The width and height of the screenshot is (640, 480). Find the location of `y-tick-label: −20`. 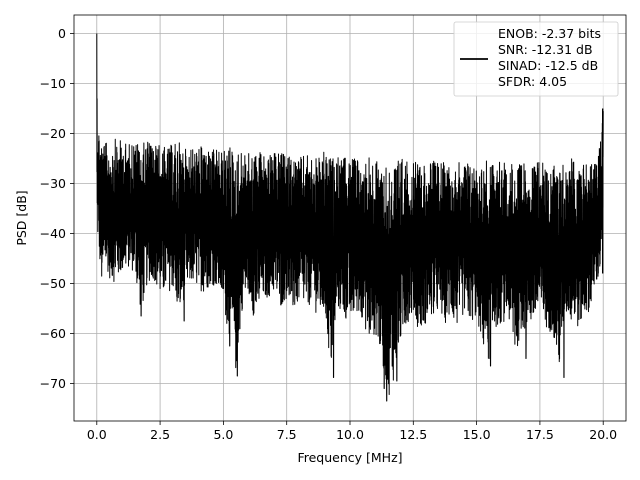

y-tick-label: −20 is located at coordinates (53, 133).